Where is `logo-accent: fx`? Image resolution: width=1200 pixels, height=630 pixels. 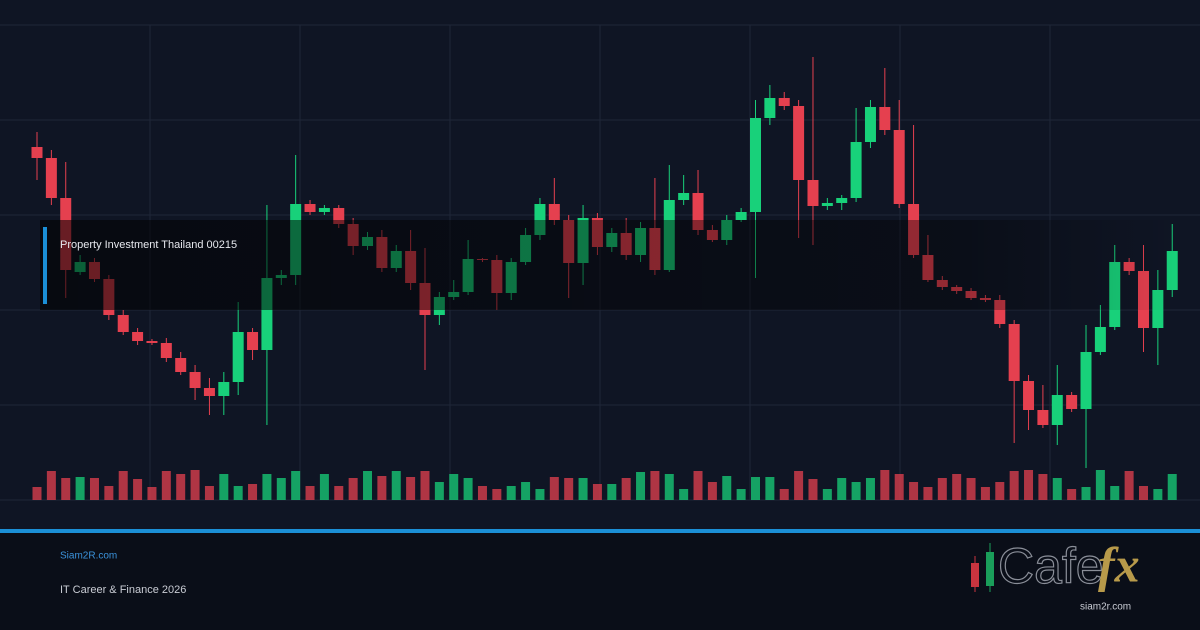
logo-accent: fx is located at coordinates (1119, 564).